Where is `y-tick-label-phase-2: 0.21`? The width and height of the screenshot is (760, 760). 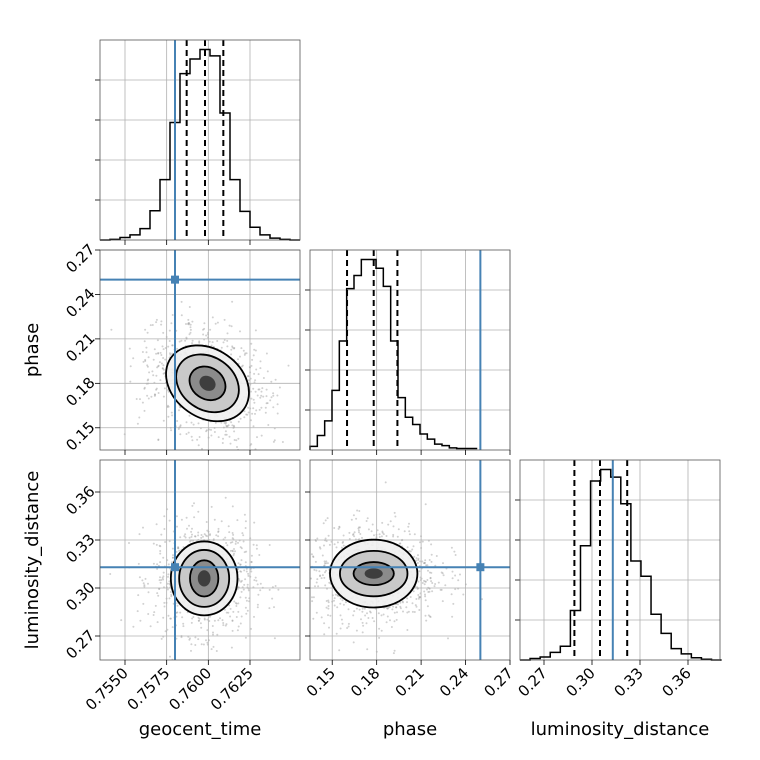
y-tick-label-phase-2: 0.21 is located at coordinates (80, 347).